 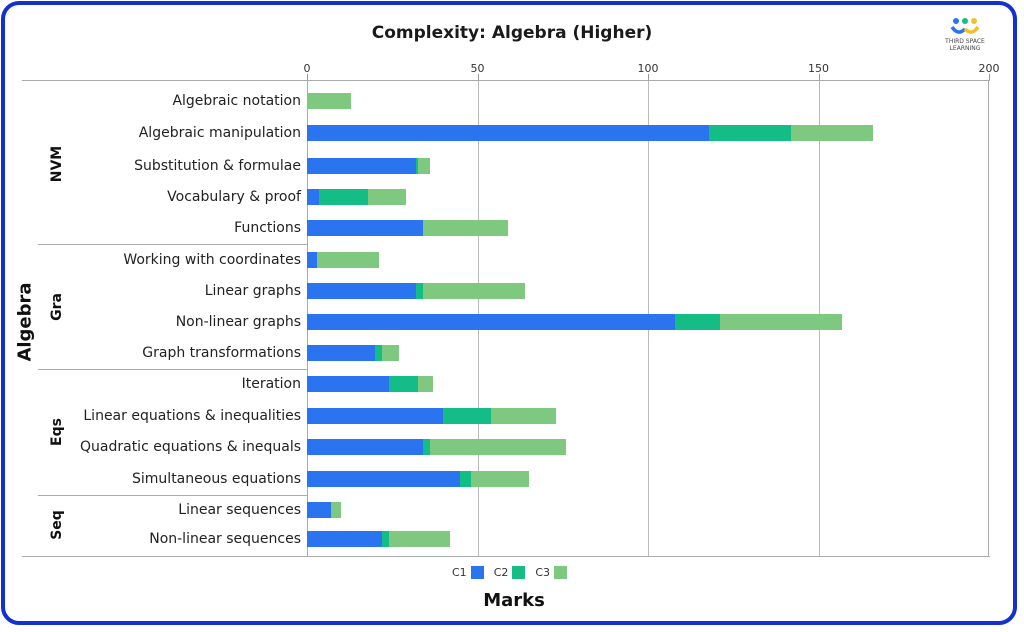 I want to click on category-label: Working with coordinates, so click(x=212, y=260).